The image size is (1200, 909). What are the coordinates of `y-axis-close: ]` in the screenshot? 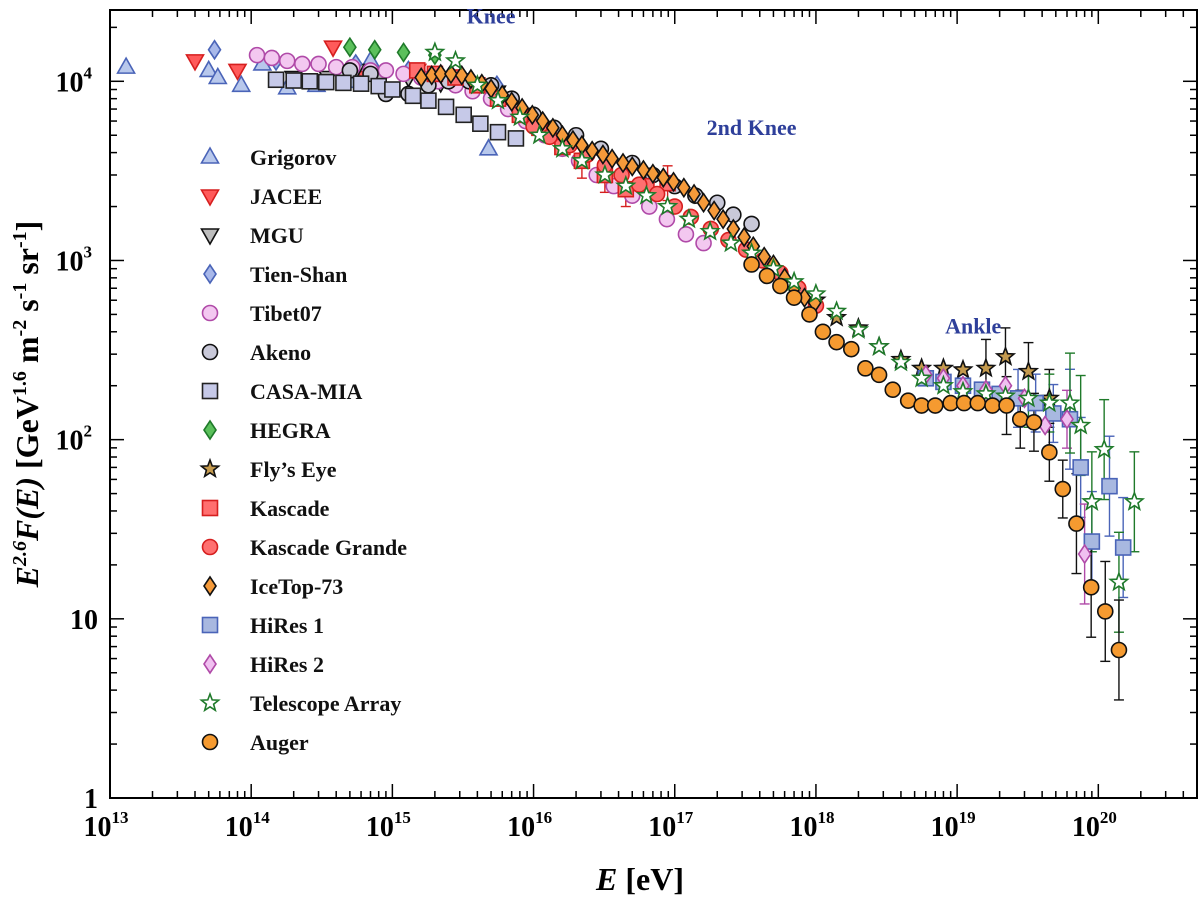 It's located at (27, 226).